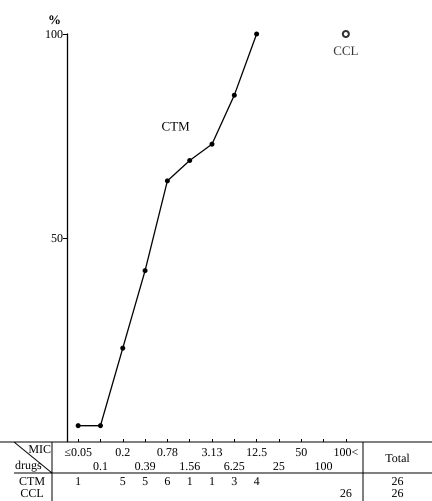 The width and height of the screenshot is (432, 501). Describe the element at coordinates (346, 50) in the screenshot. I see `series-label: CCL` at that location.